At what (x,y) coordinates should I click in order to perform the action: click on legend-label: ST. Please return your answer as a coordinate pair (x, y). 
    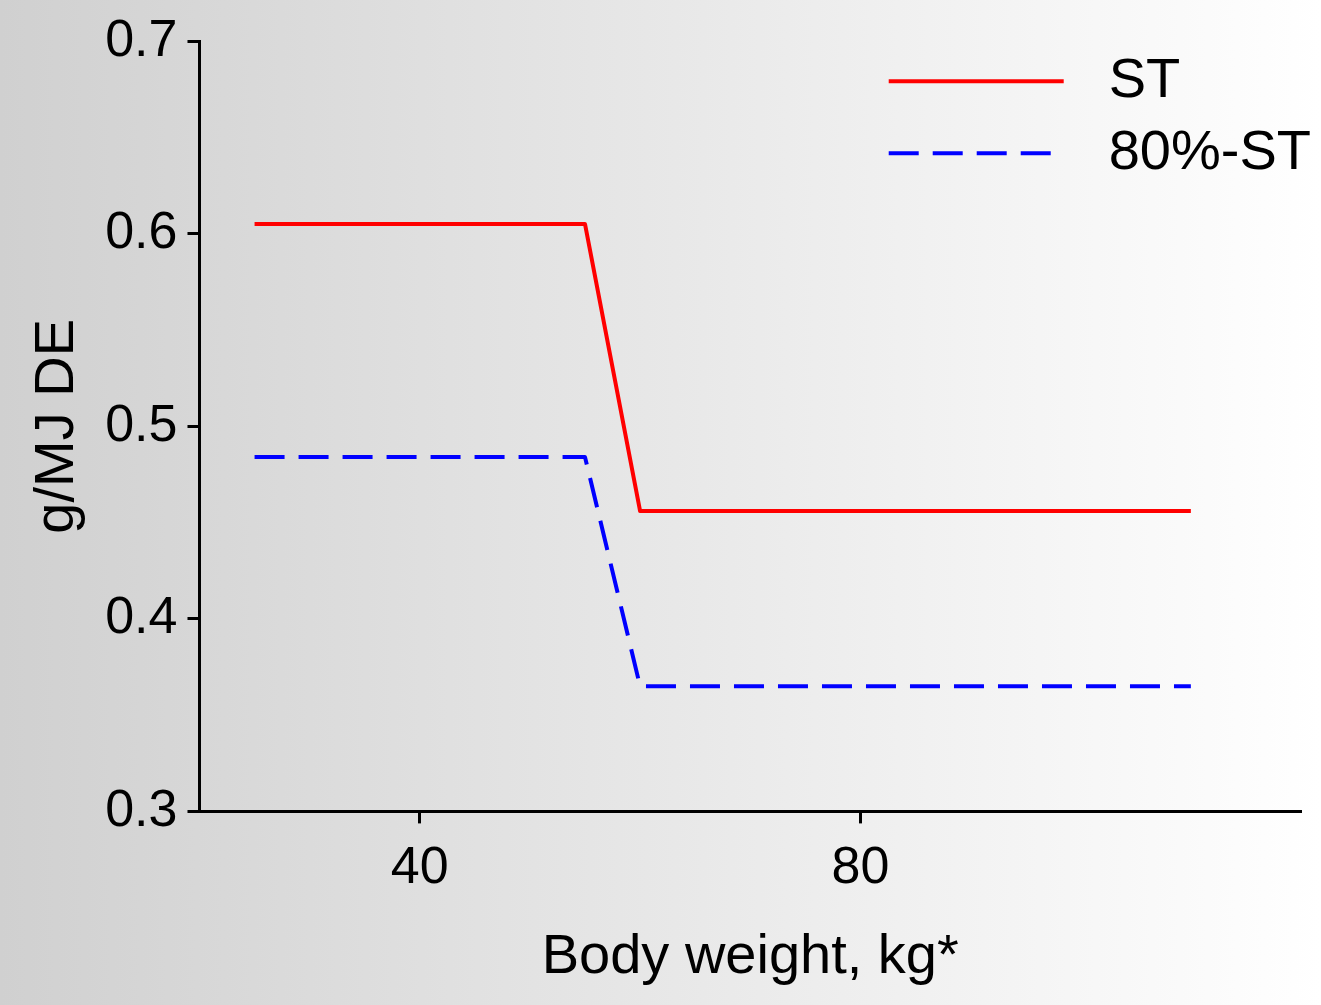
    Looking at the image, I should click on (1144, 77).